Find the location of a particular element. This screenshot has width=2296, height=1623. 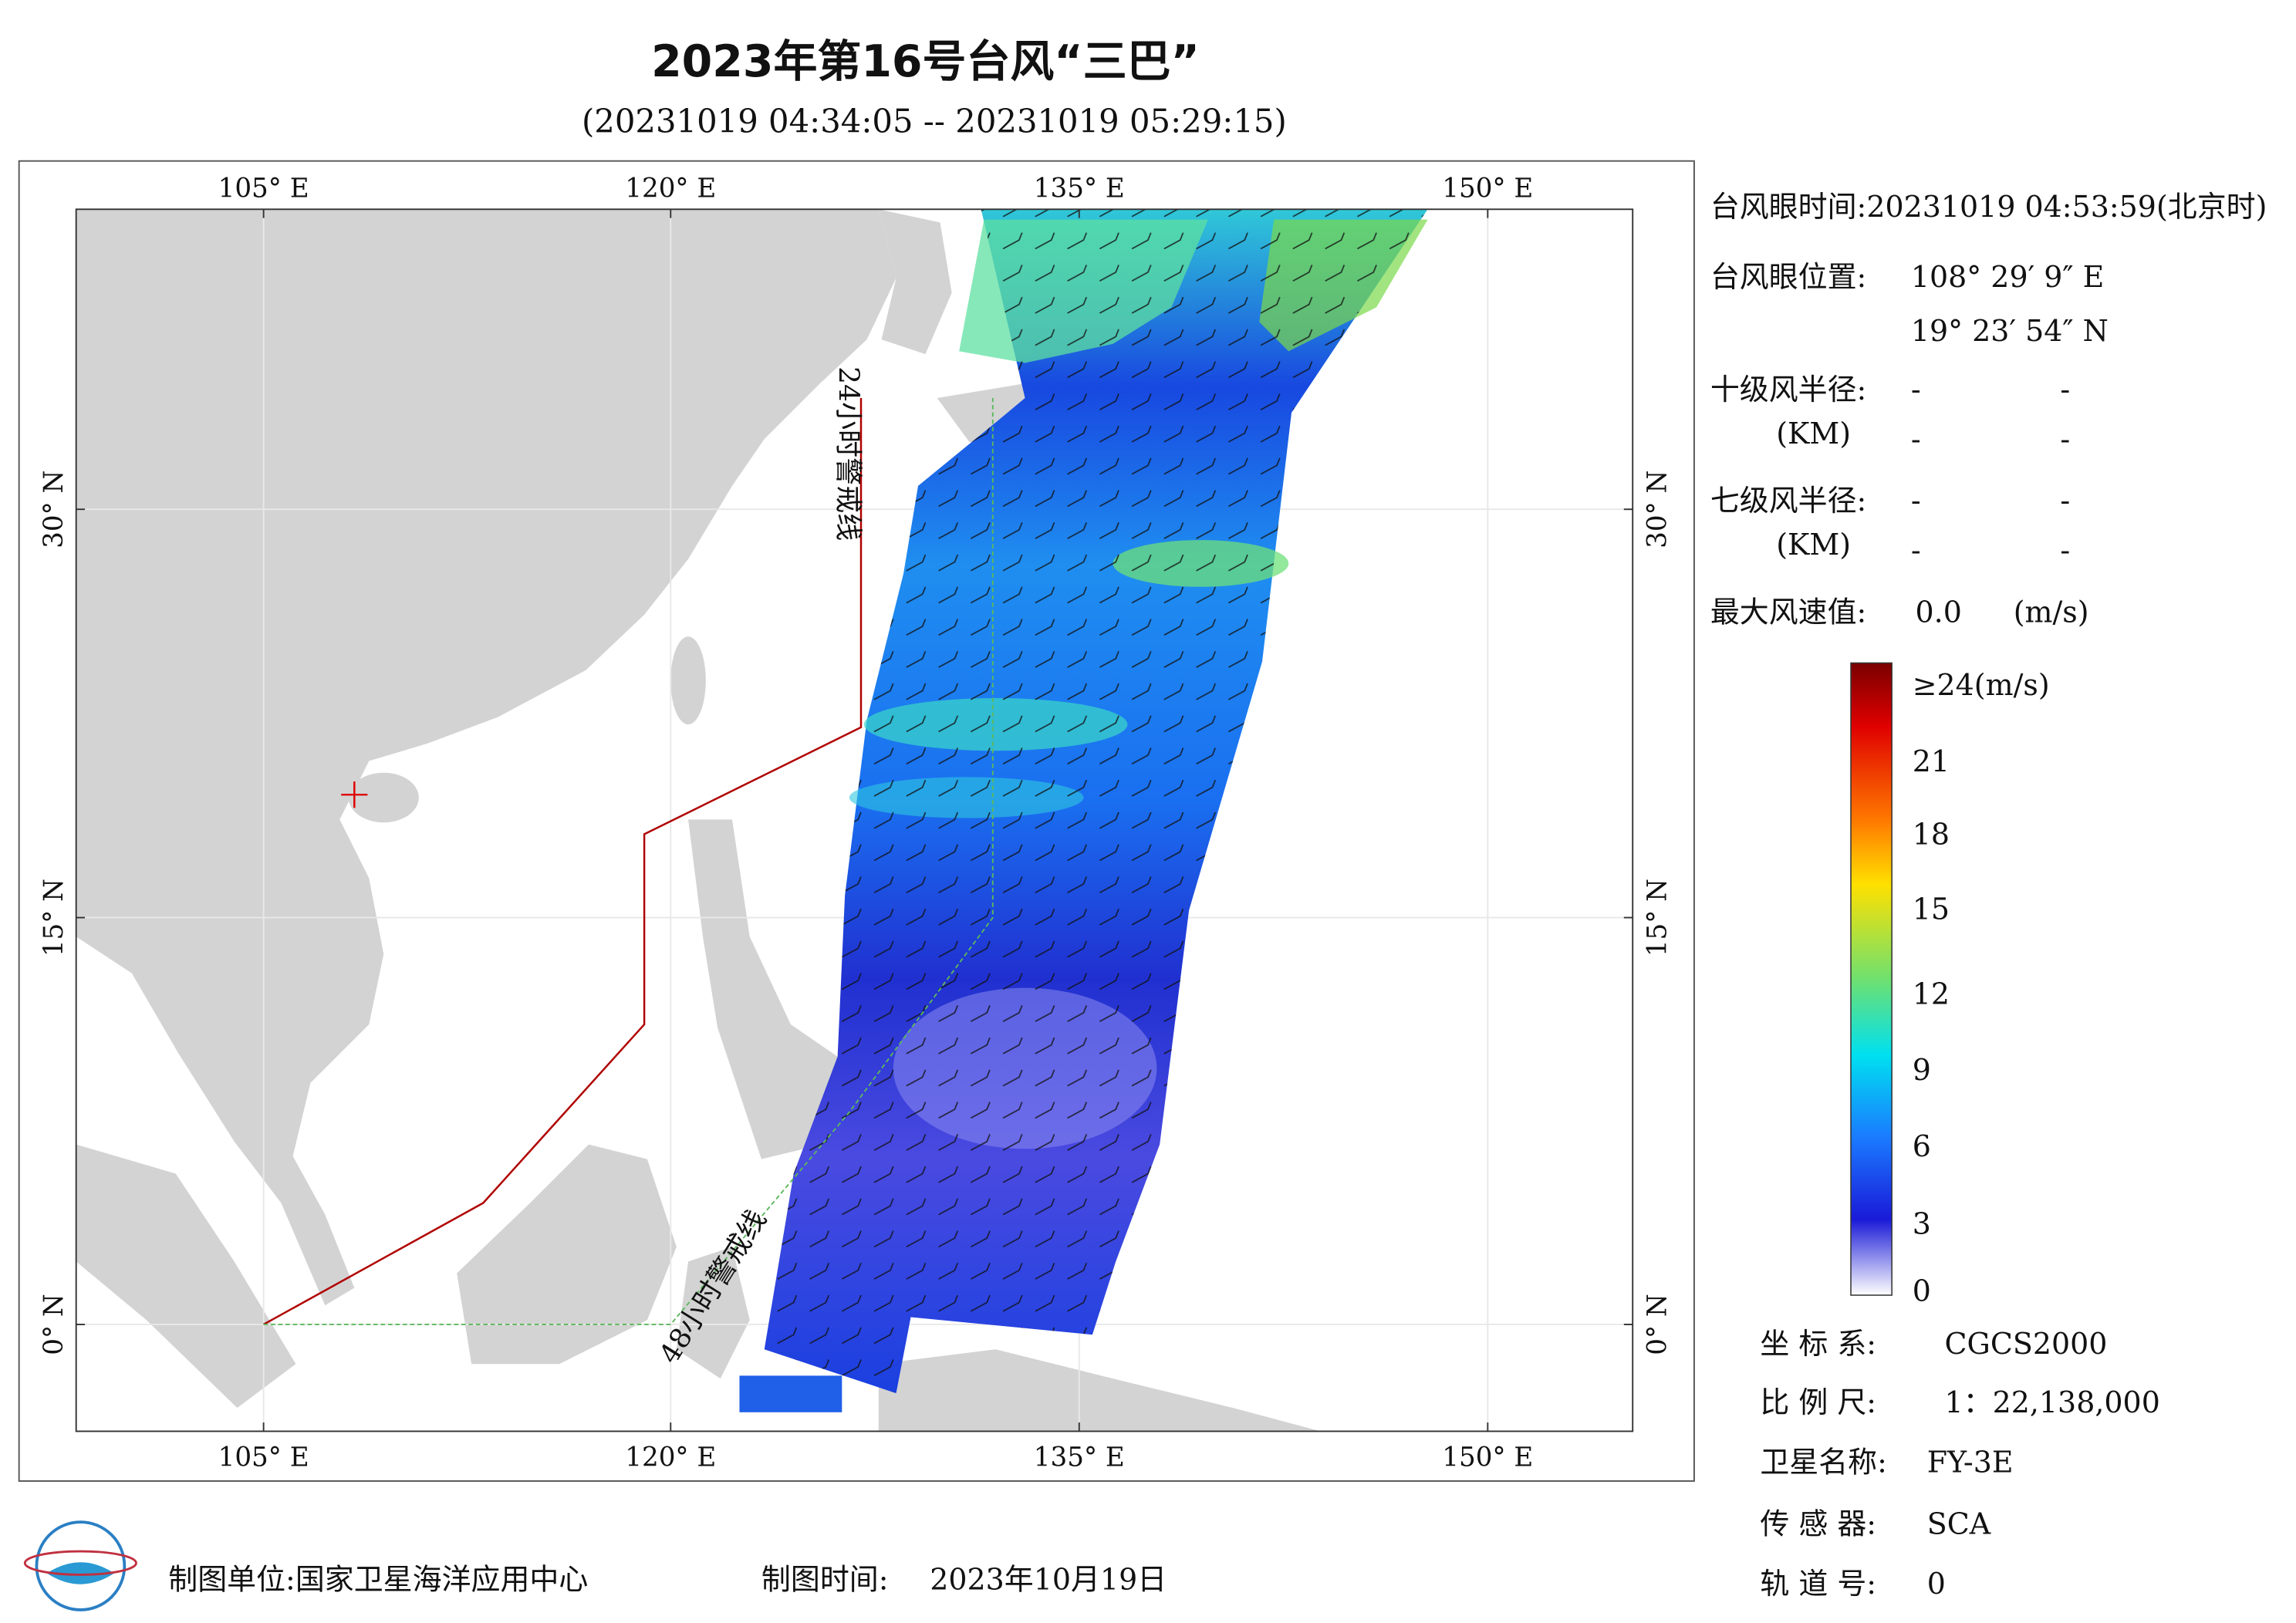

meta-value: CGCS2000 is located at coordinates (2025, 1344).